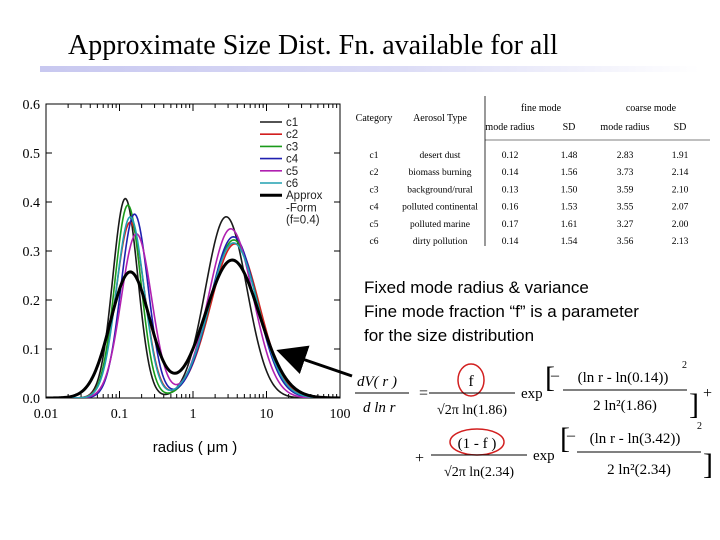  What do you see at coordinates (569, 241) in the screenshot?
I see `table-cell: 1.54` at bounding box center [569, 241].